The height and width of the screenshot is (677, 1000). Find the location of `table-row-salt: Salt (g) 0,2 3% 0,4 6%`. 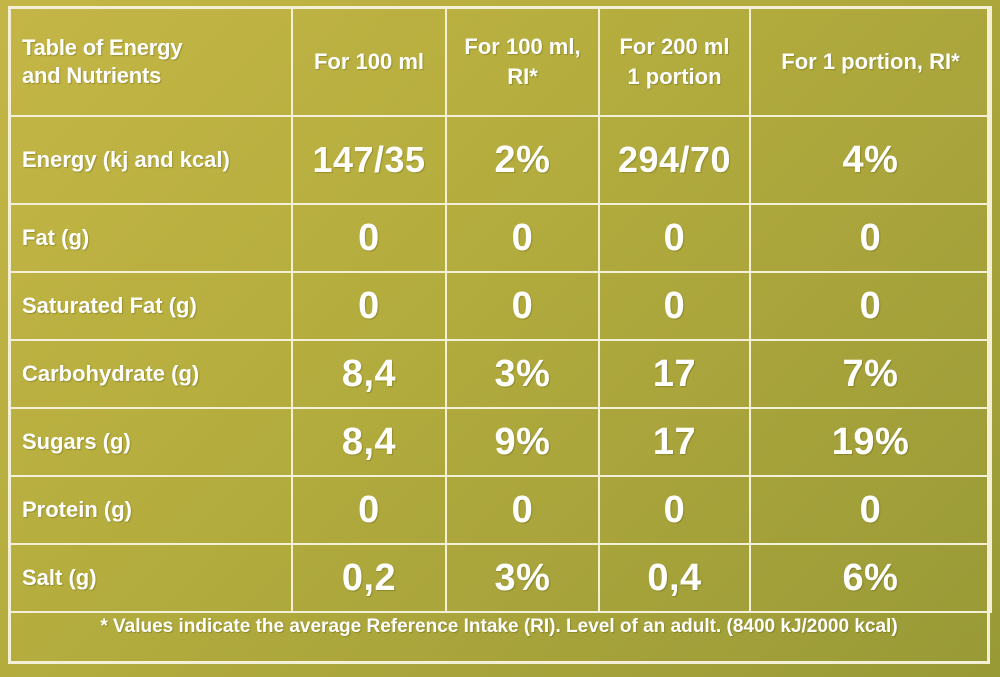

table-row-salt: Salt (g) 0,2 3% 0,4 6% is located at coordinates (500, 578).